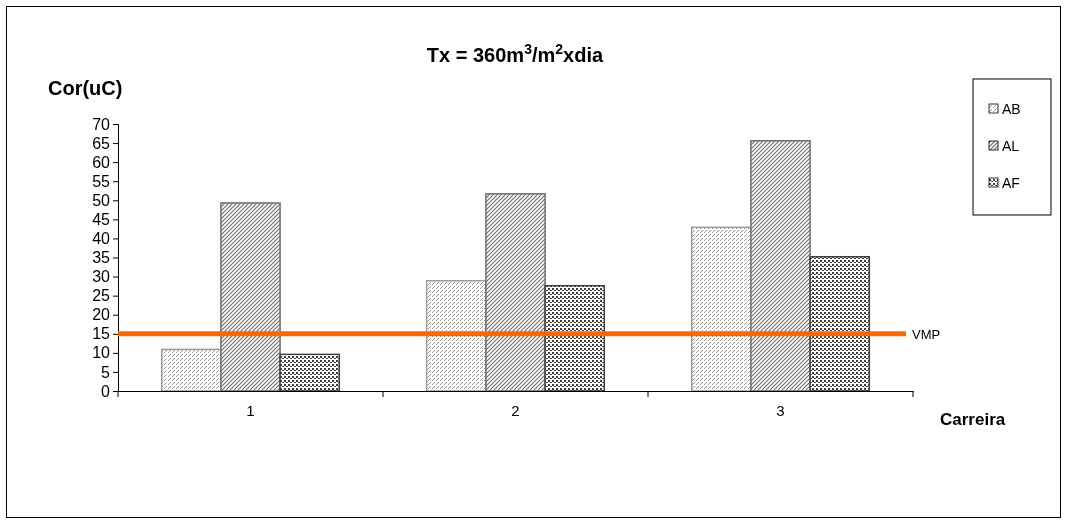  Describe the element at coordinates (101, 277) in the screenshot. I see `y-tick-label: 30` at that location.